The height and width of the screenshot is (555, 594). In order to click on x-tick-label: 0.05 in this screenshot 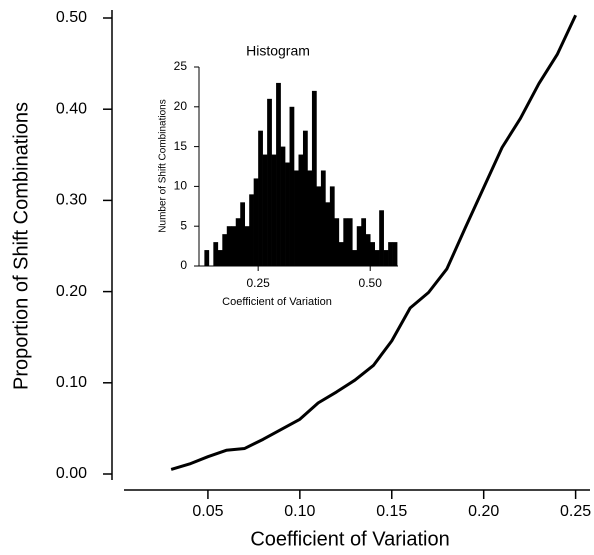, I will do `click(207, 511)`.